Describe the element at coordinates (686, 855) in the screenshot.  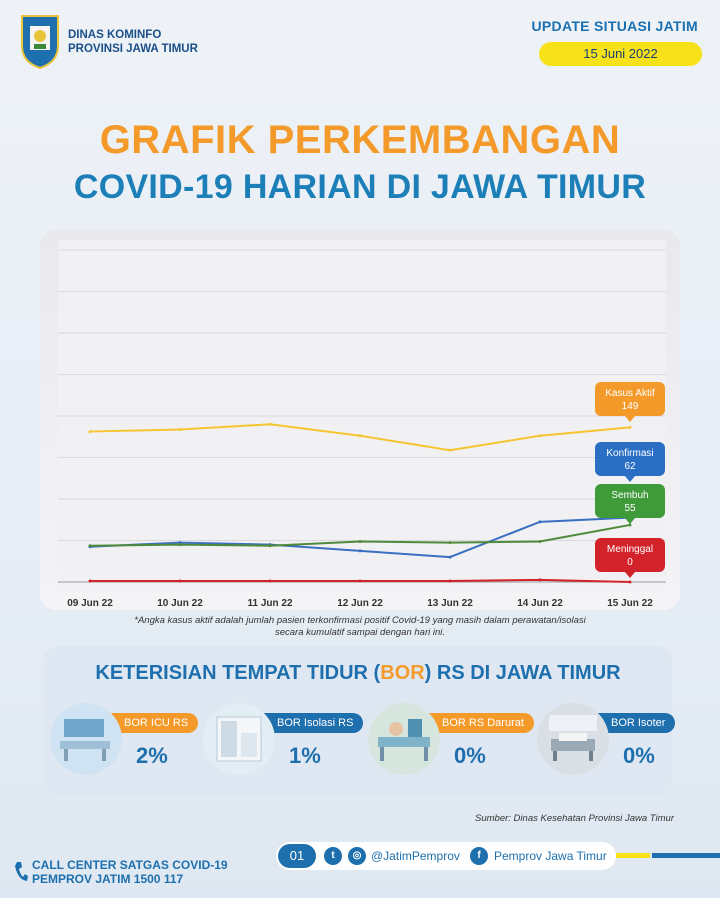
I see `footer-stripe-blue` at that location.